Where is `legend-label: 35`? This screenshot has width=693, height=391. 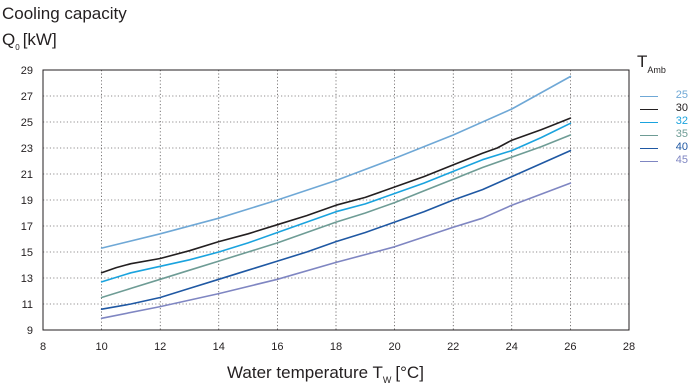
legend-label: 35 is located at coordinates (681, 134).